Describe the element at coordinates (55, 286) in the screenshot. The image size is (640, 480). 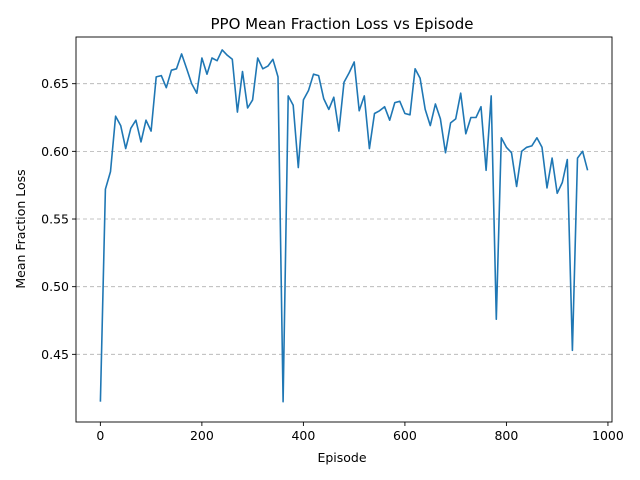
I see `y-tick-label: 0.50` at that location.